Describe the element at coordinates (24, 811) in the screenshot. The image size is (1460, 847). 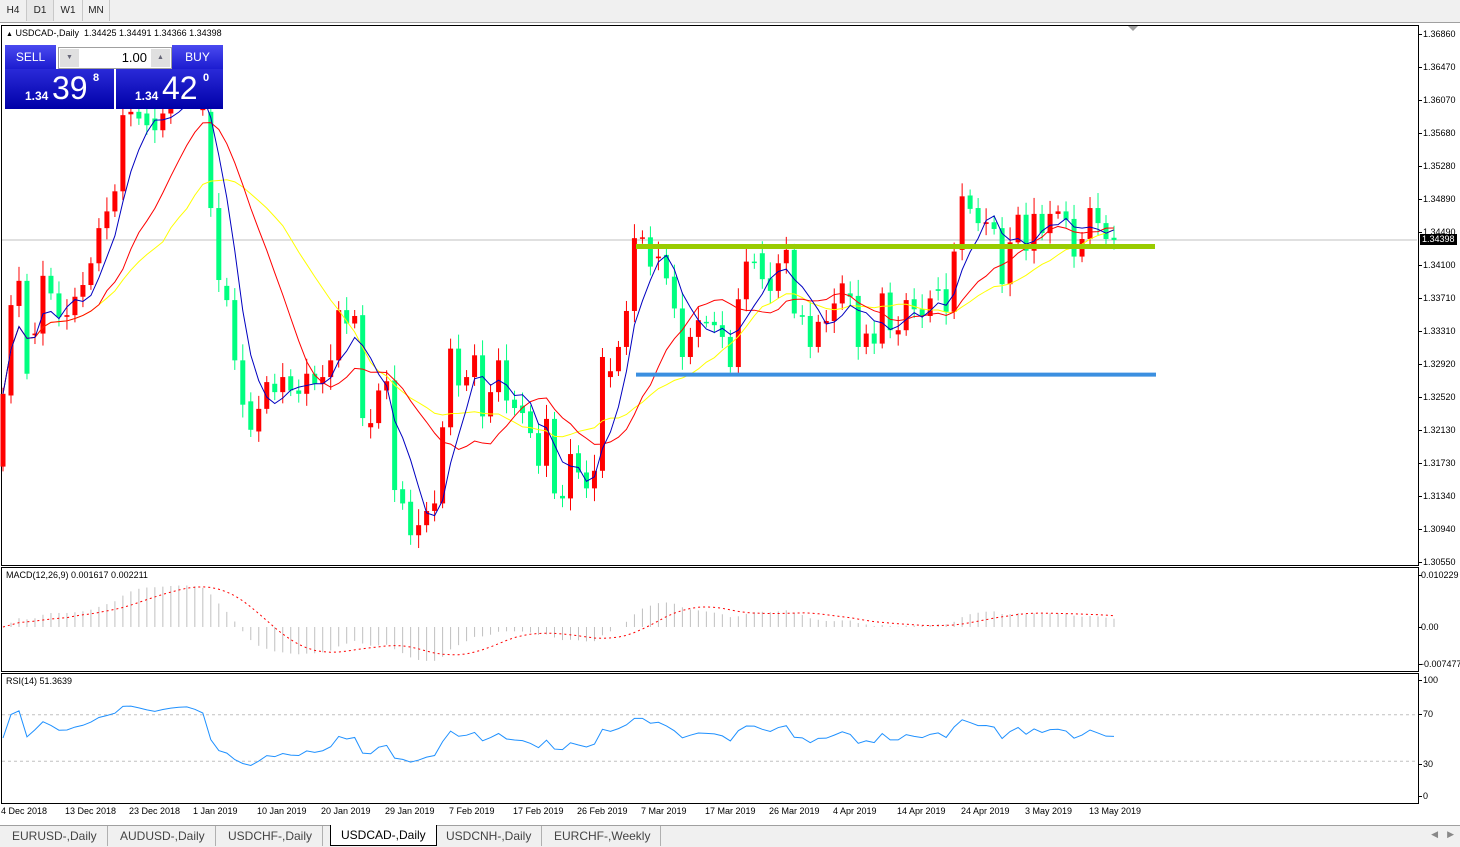
I see `time-axis-label: 4 Dec 2018` at that location.